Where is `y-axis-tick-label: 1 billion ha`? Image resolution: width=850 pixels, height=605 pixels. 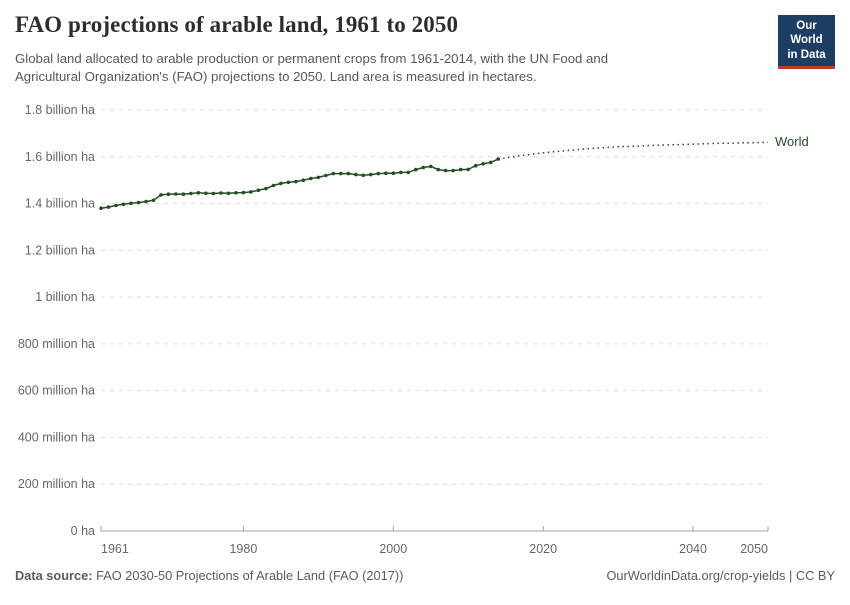 y-axis-tick-label: 1 billion ha is located at coordinates (65, 297).